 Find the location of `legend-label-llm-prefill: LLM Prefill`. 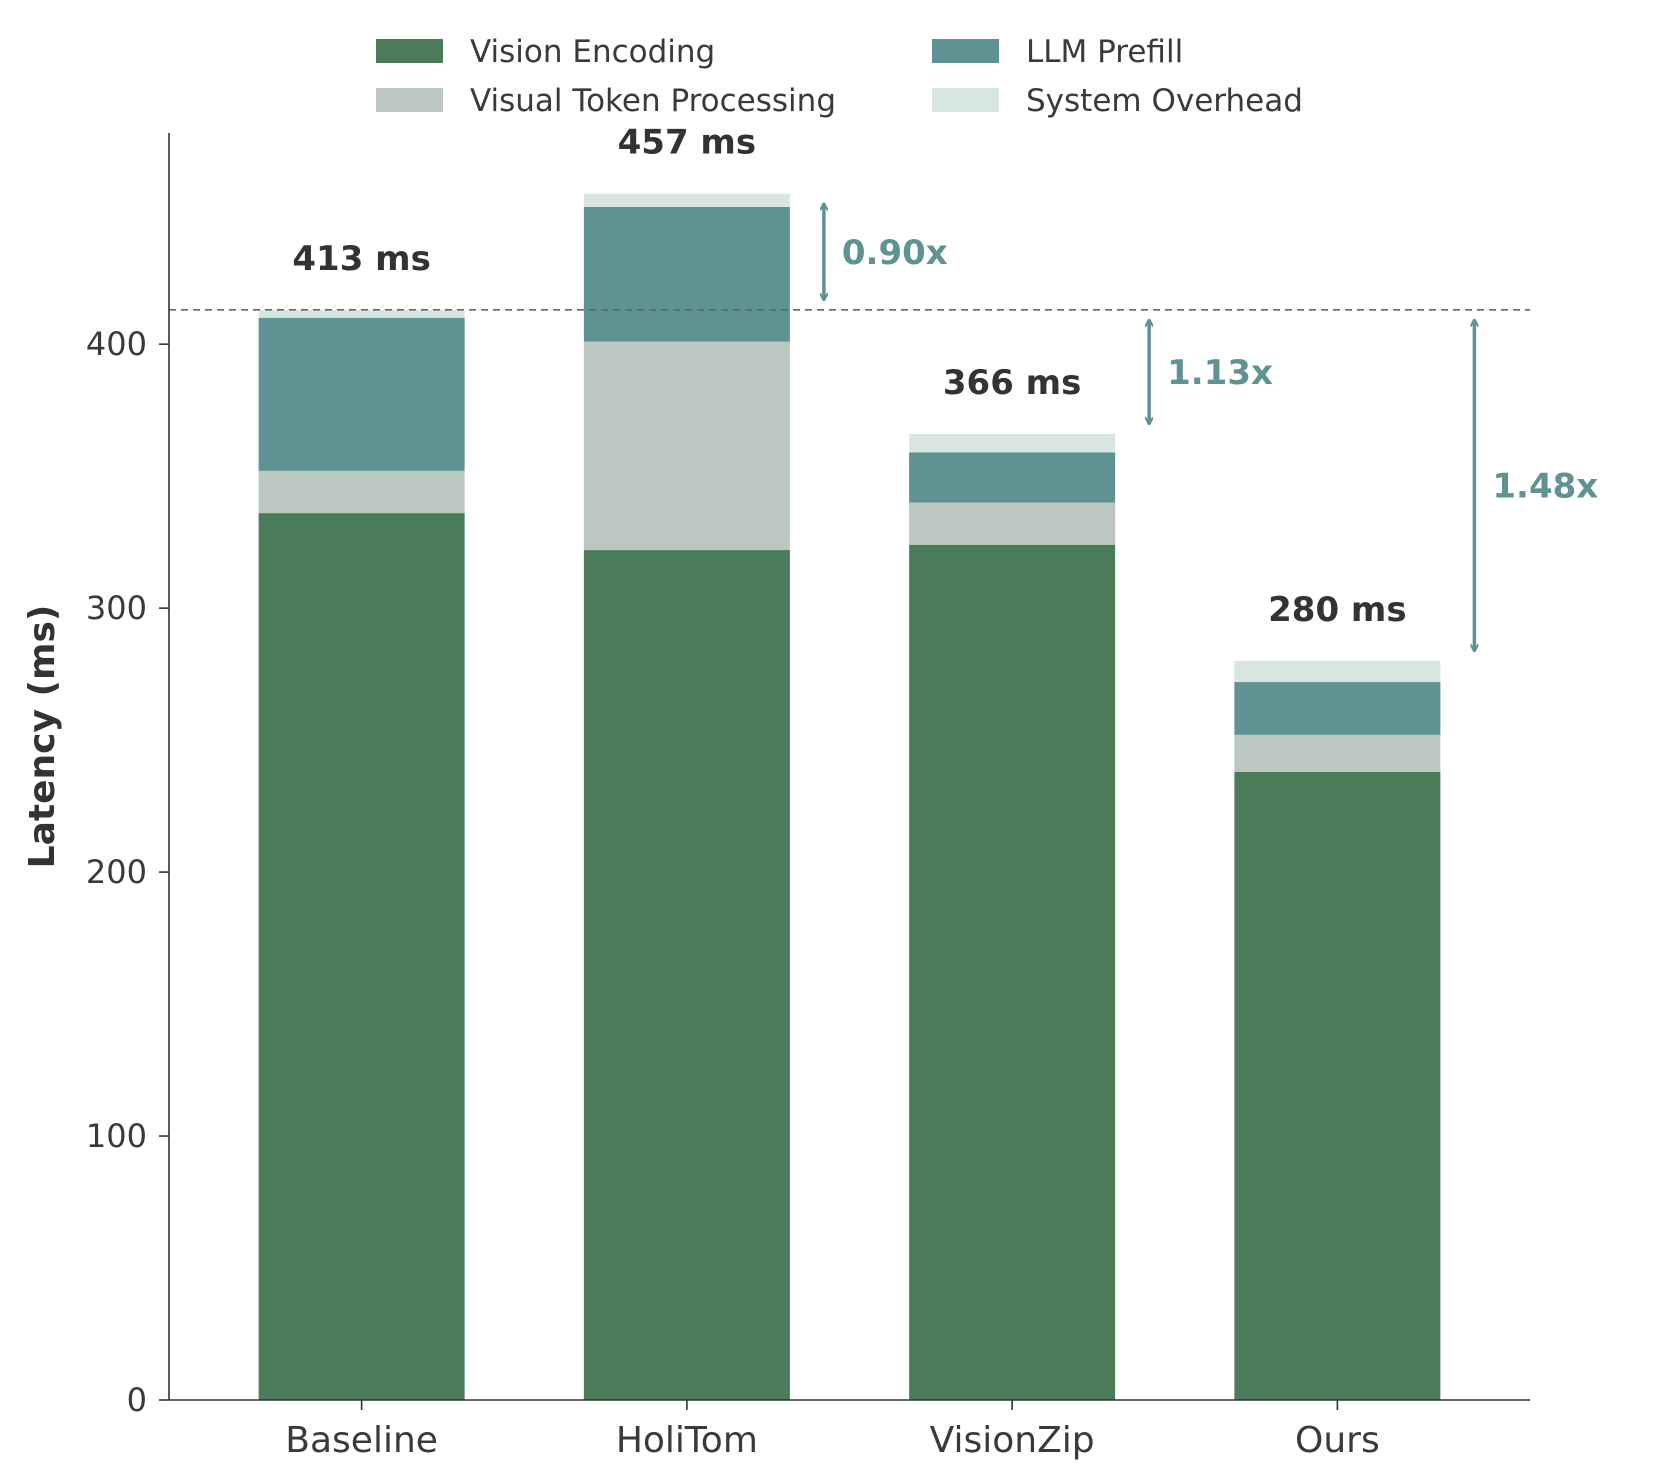

legend-label-llm-prefill: LLM Prefill is located at coordinates (1104, 52).